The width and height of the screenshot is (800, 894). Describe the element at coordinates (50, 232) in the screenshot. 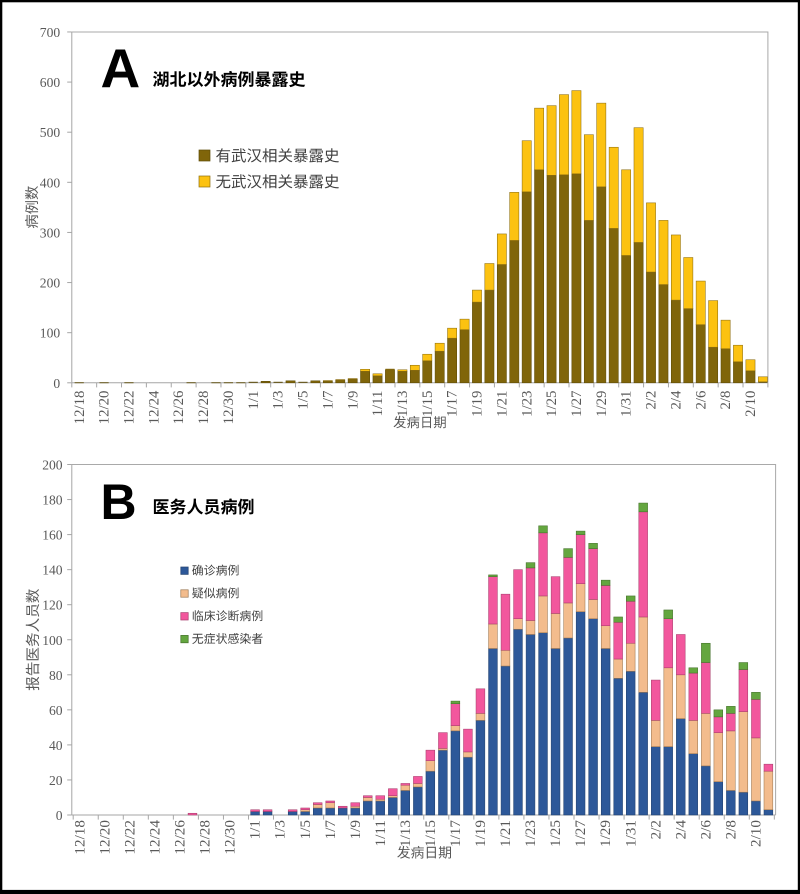

I see `svg-text: 300` at that location.